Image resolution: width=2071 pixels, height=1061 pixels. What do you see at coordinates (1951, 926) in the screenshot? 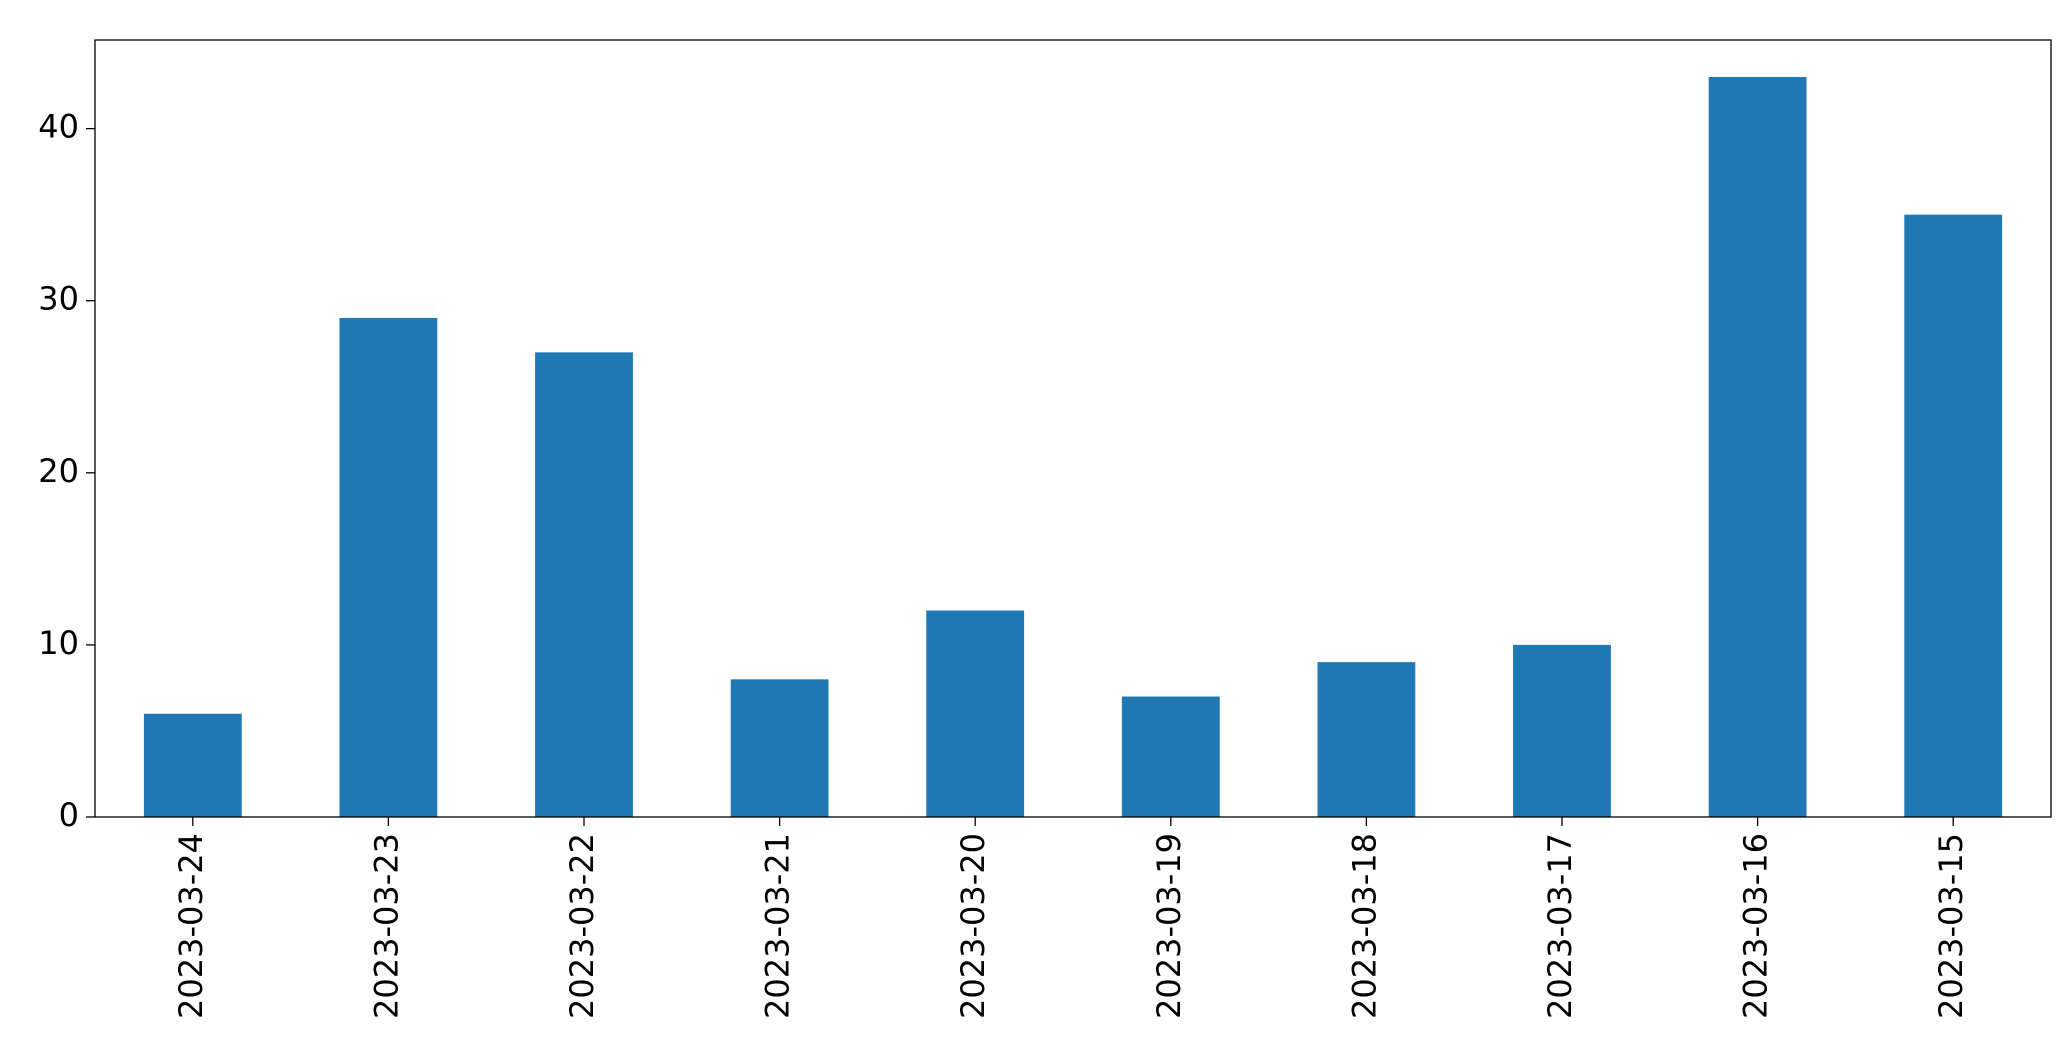
I see `x-tick-label: 2023-03-15` at bounding box center [1951, 926].